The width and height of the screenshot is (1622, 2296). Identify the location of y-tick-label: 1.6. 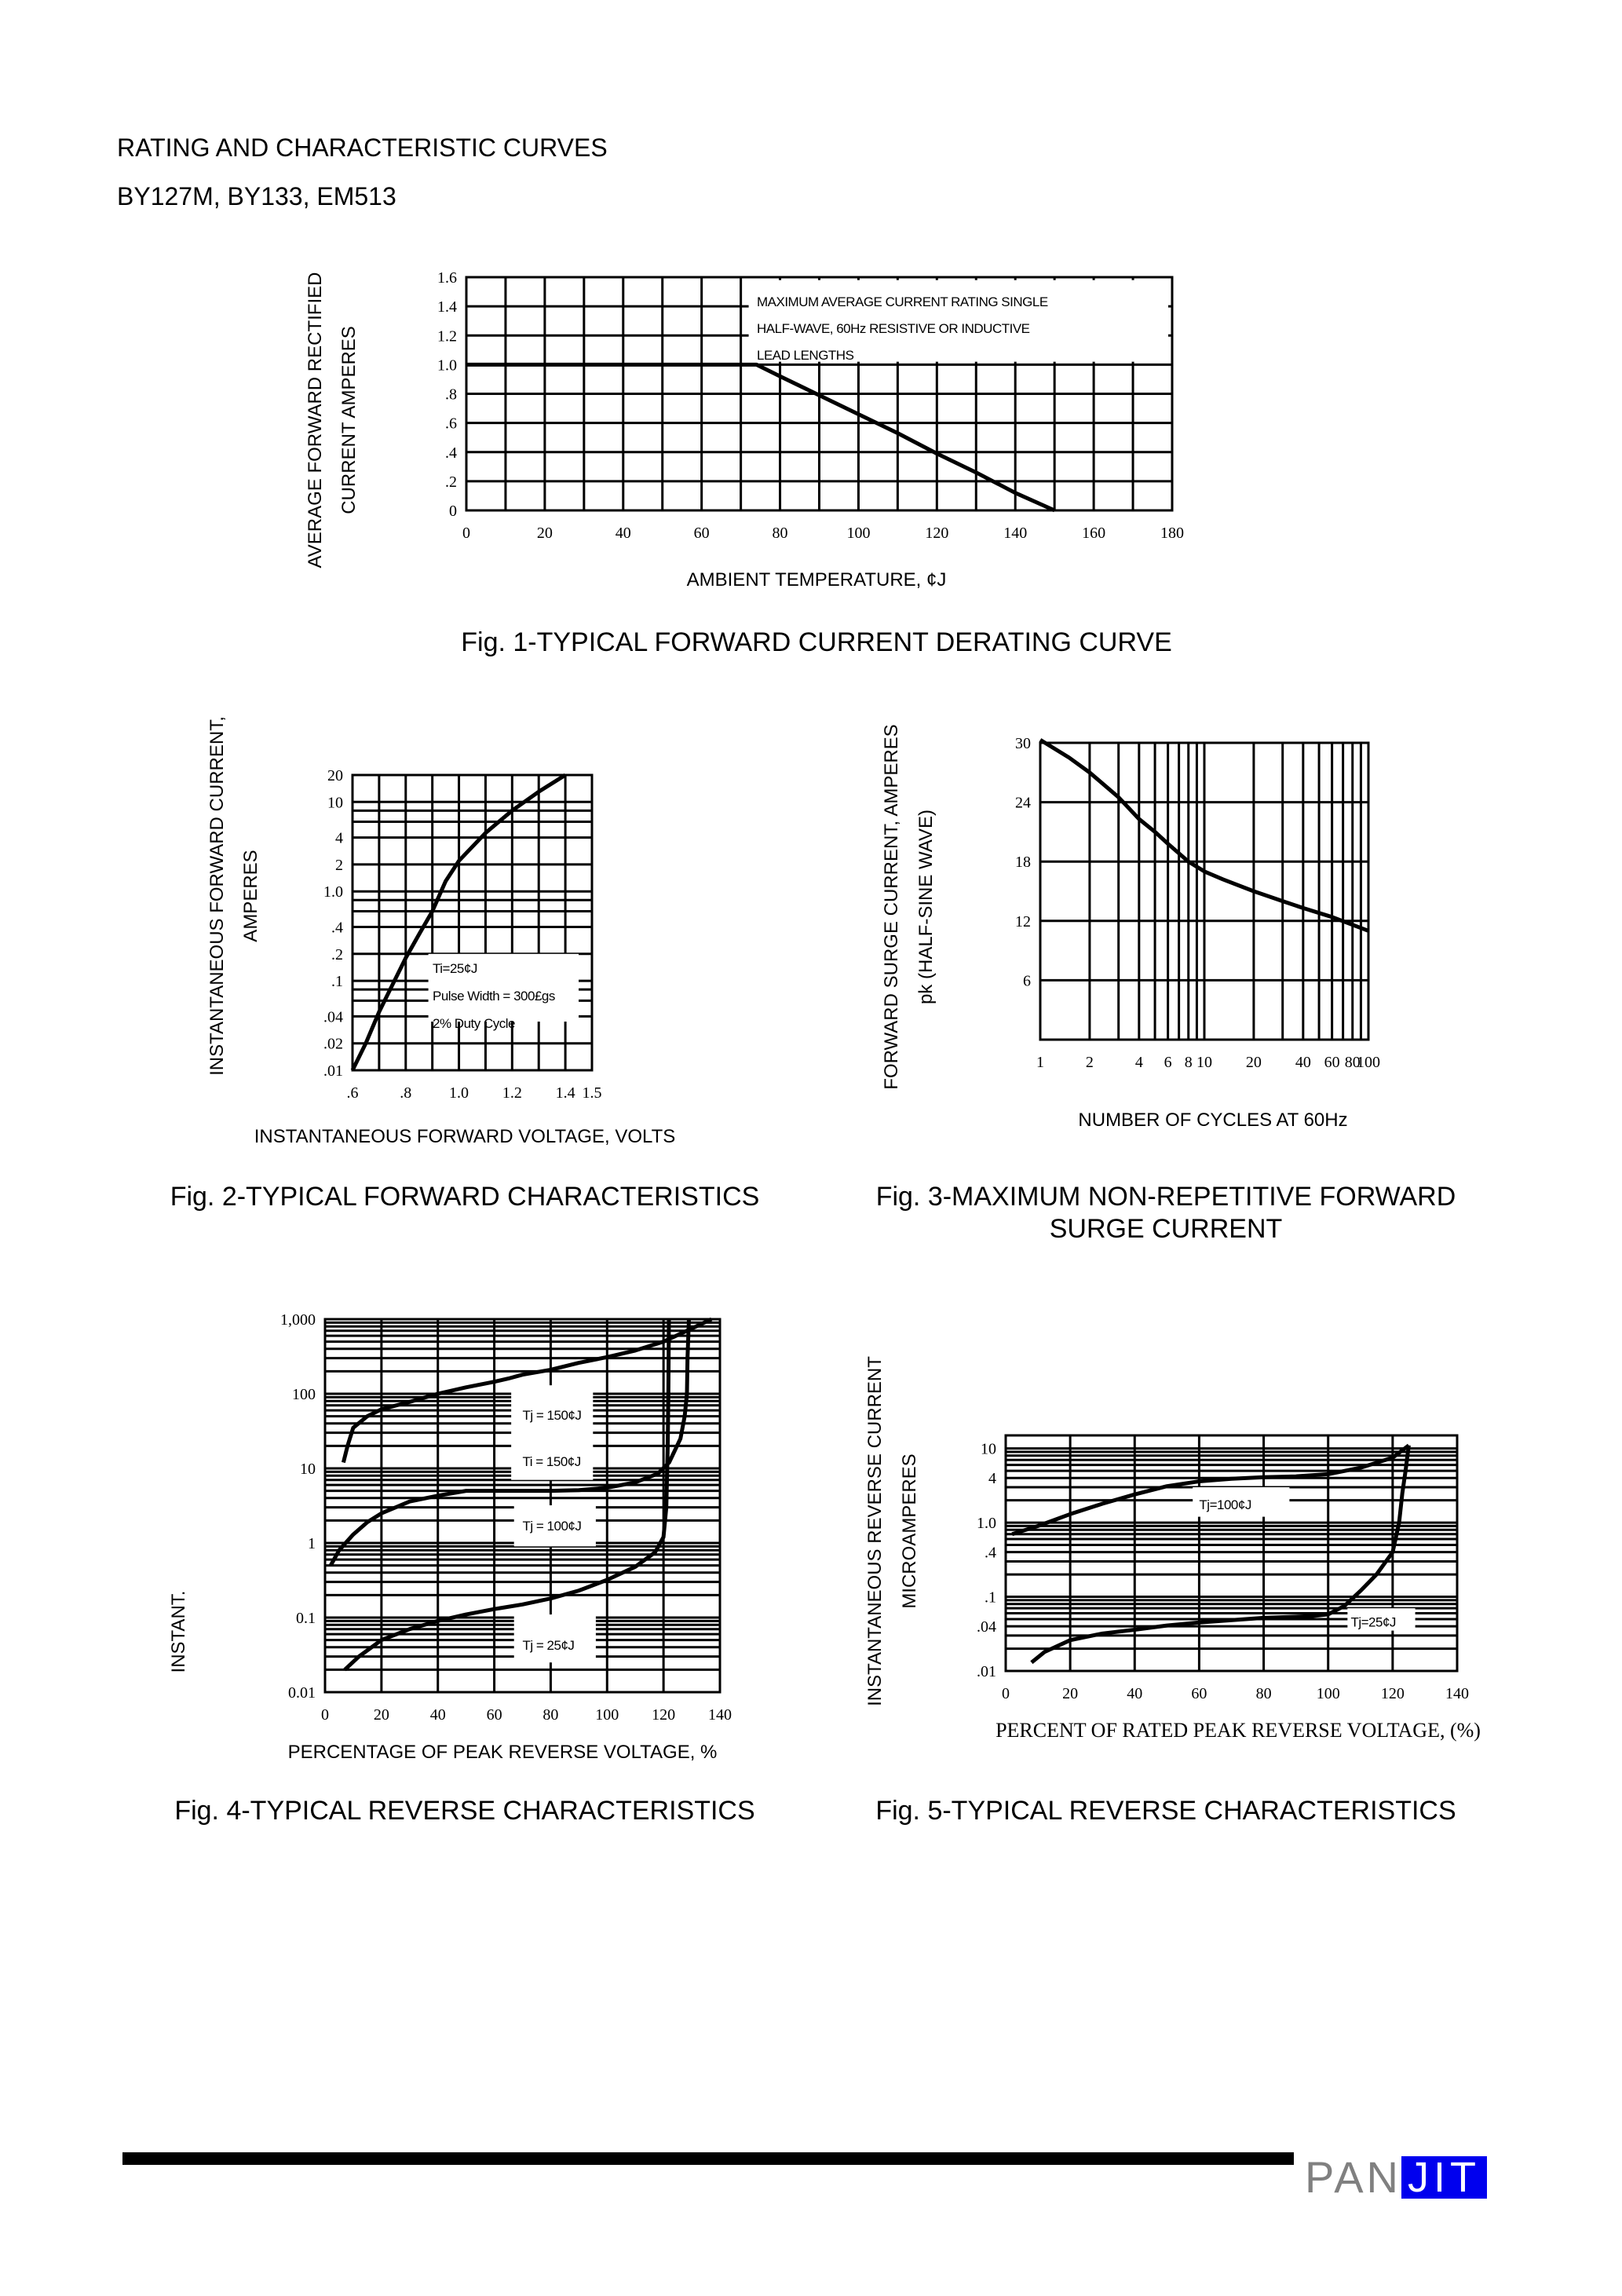
(447, 278).